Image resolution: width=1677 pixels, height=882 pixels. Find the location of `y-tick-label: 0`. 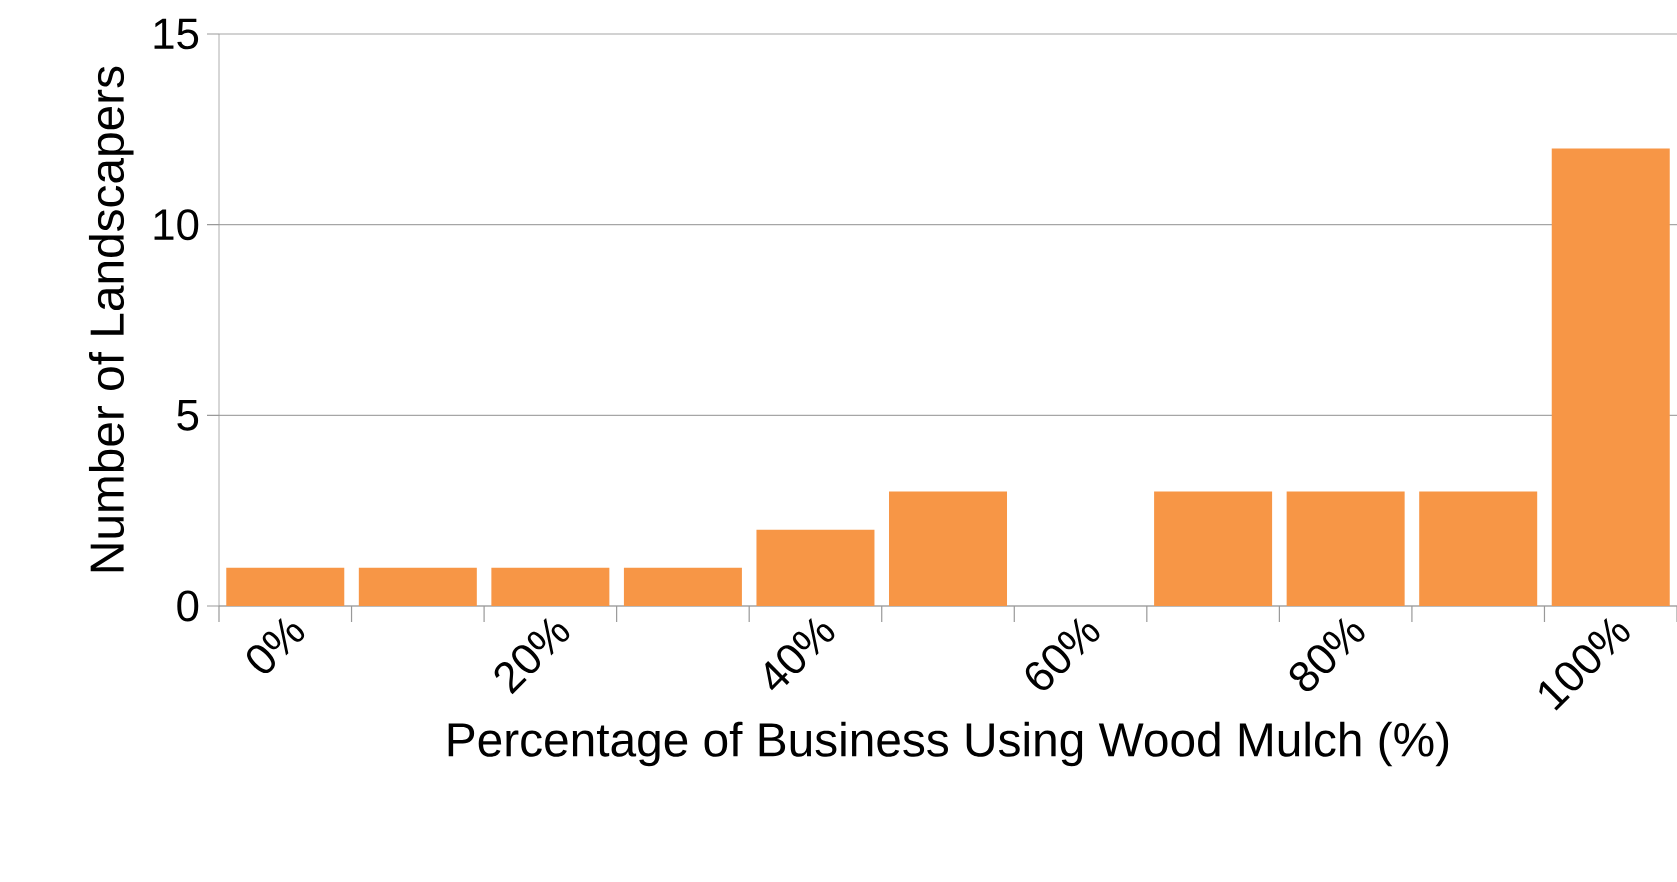

y-tick-label: 0 is located at coordinates (188, 606).